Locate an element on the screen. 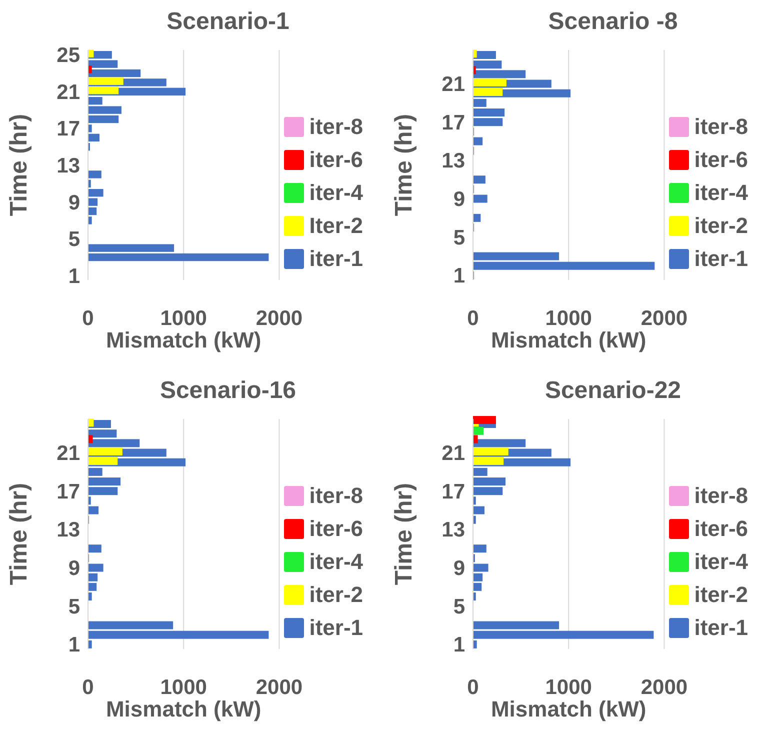  legend-label: Iter-2 is located at coordinates (336, 226).